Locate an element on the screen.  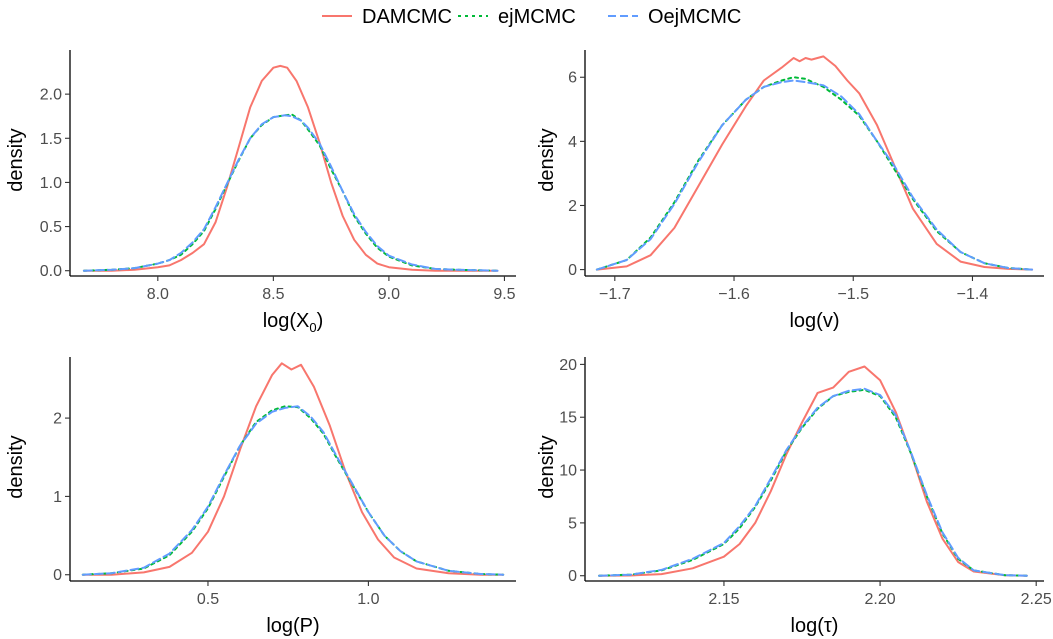
y-tick-label: 1.5 is located at coordinates (51, 139).